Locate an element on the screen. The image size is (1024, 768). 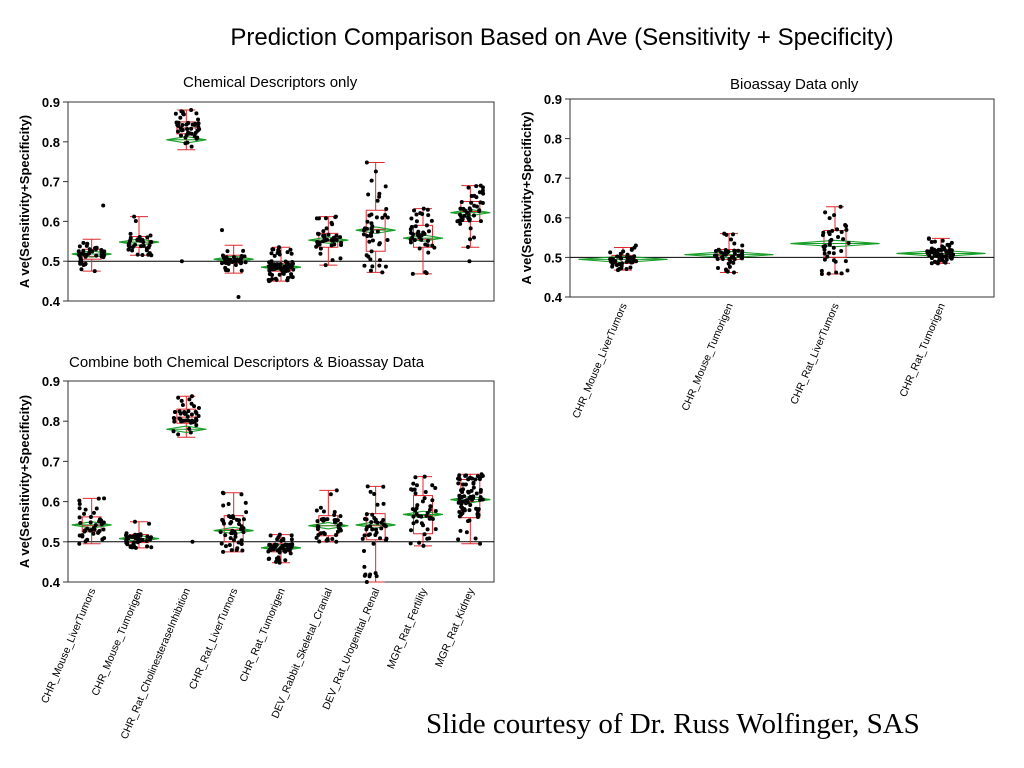
y-axis-title: A ve(Sensitivity+Specificity) is located at coordinates (526, 197).